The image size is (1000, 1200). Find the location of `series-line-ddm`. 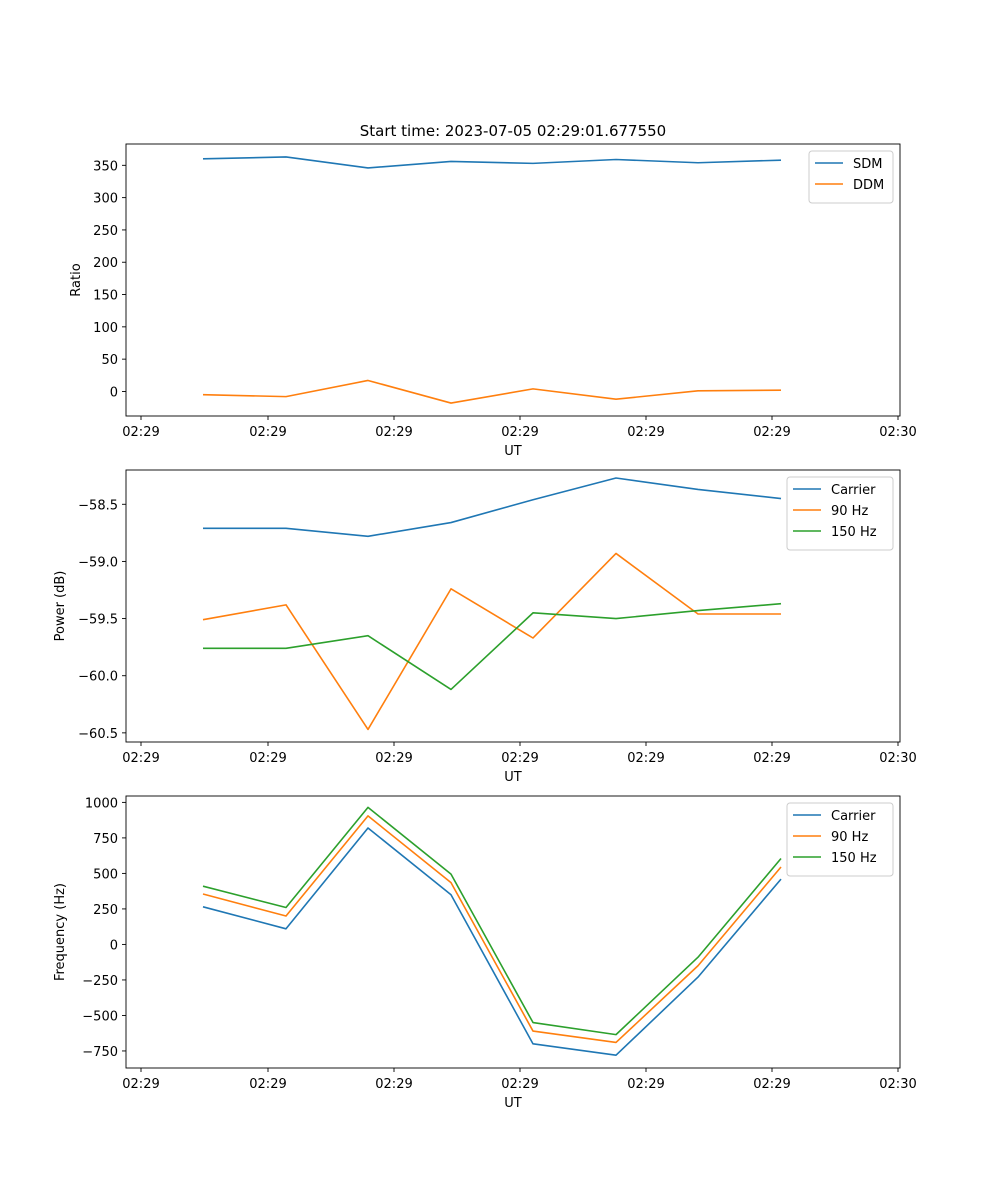

series-line-ddm is located at coordinates (492, 391).